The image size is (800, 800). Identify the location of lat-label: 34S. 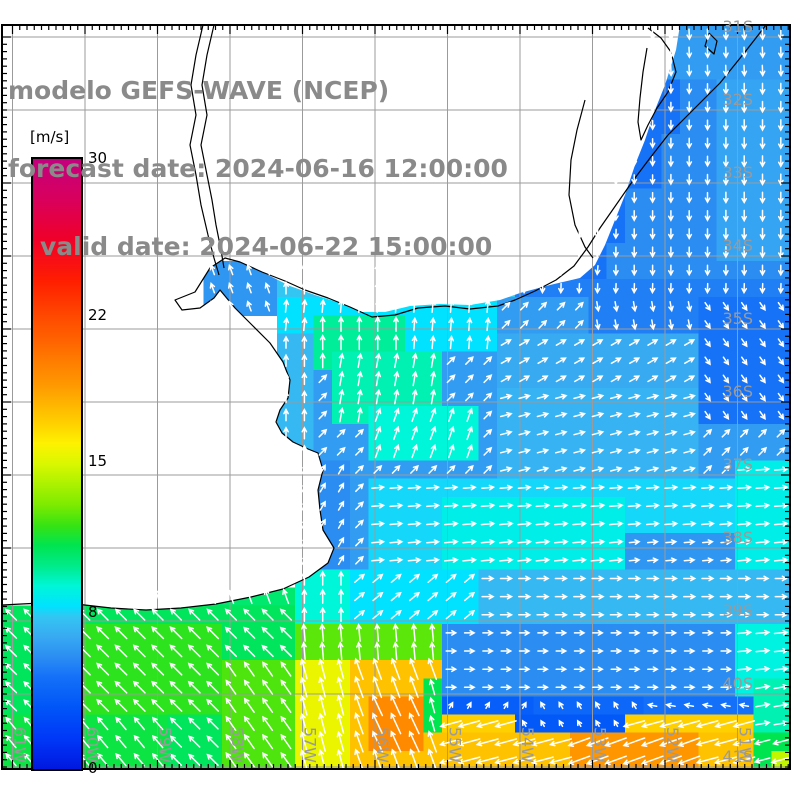
(737, 245).